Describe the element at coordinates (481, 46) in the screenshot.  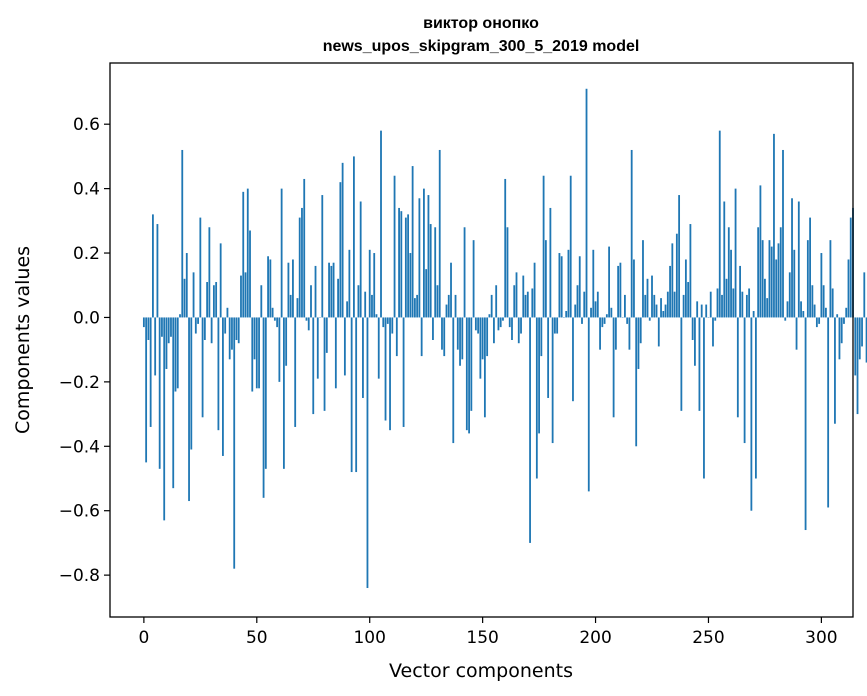
I see `chart-subtitle: news_upos_skipgram_300_5_2019 model` at that location.